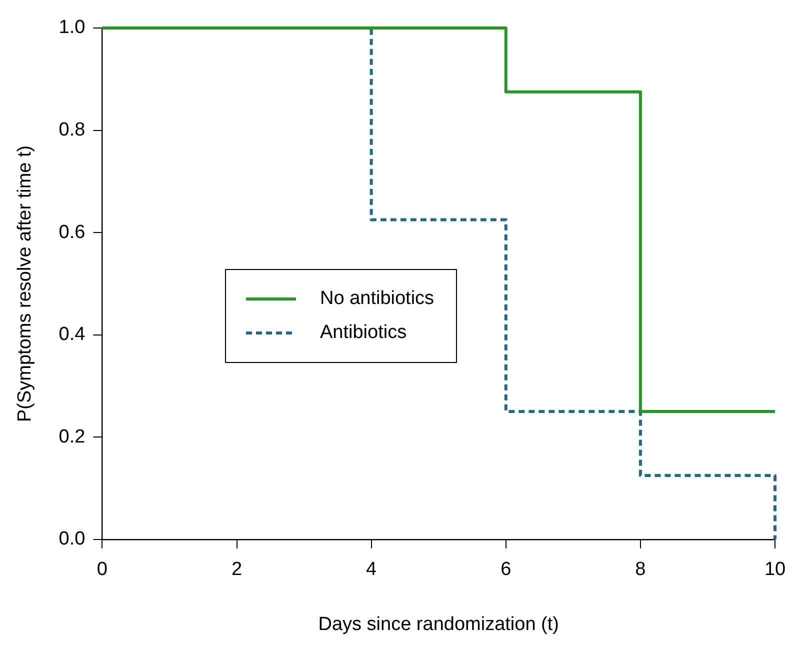 Image resolution: width=799 pixels, height=660 pixels. Describe the element at coordinates (72, 335) in the screenshot. I see `y-tick-label: 0.4` at that location.